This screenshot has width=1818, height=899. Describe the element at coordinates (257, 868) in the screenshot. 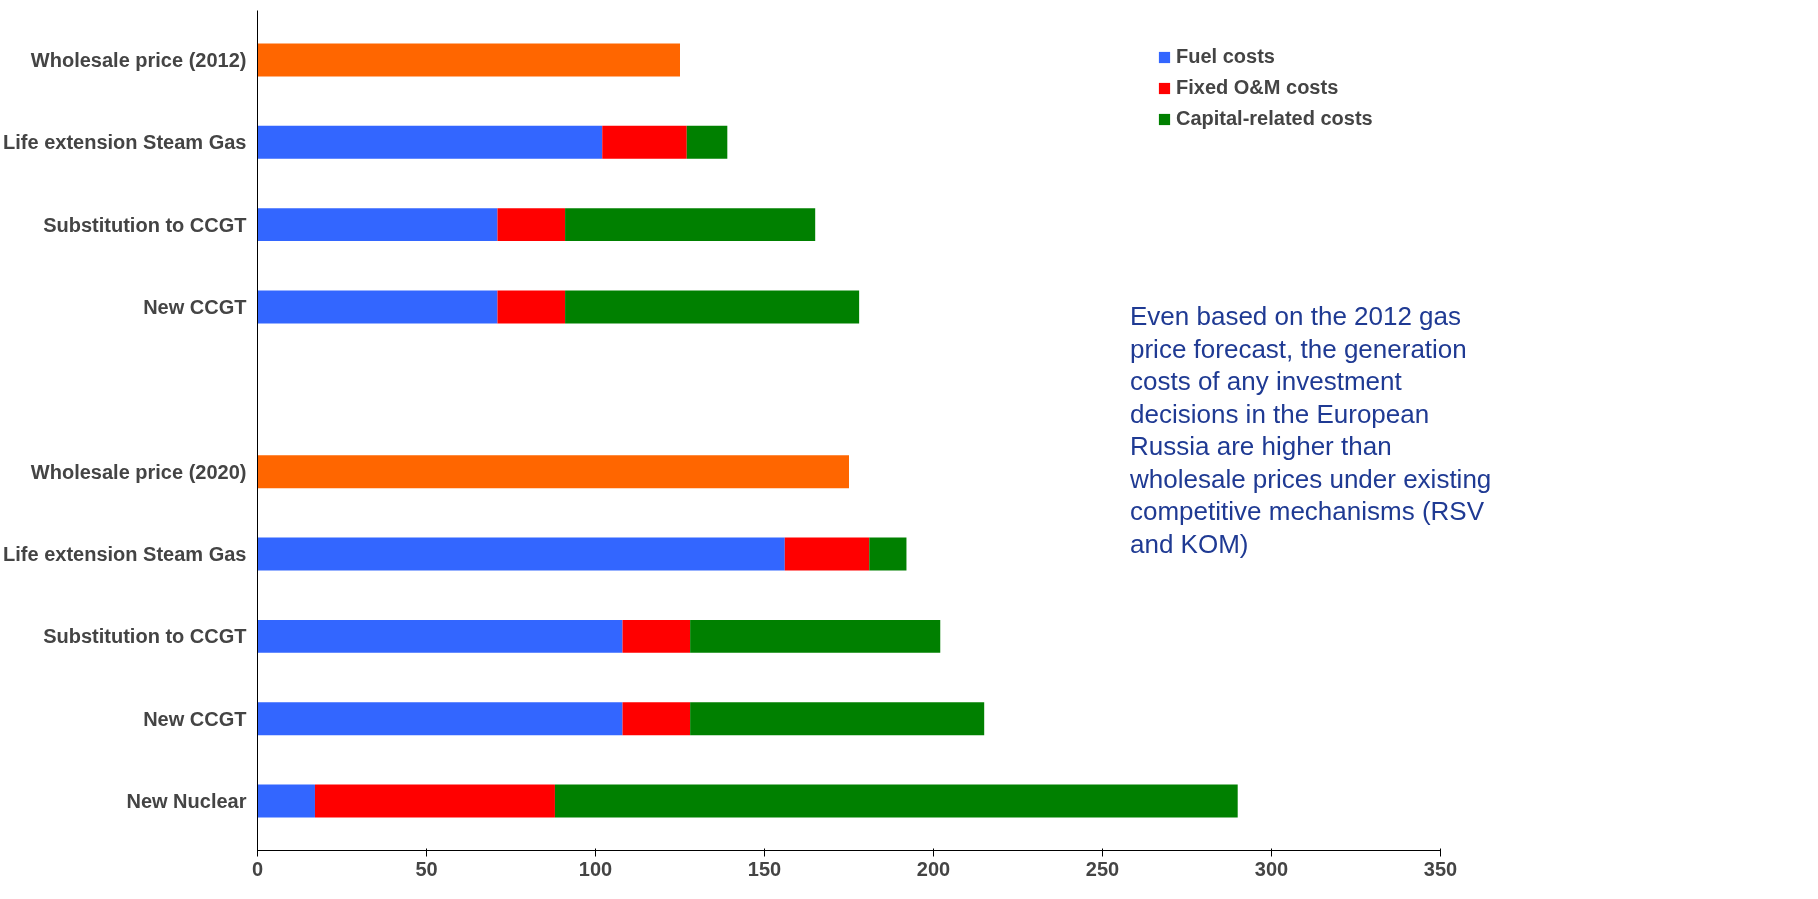

I see `x-tick-label: 0` at that location.